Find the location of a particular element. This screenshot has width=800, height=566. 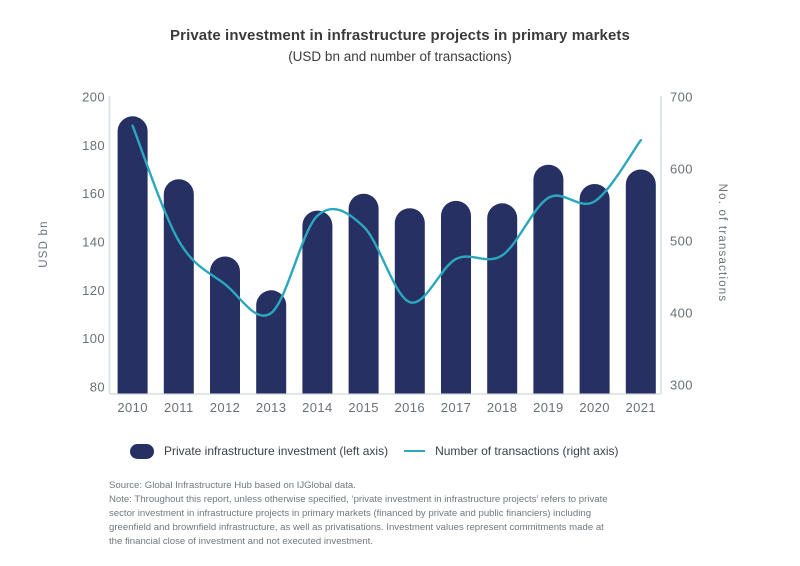

left-axis-tick-80: 80 is located at coordinates (97, 387).